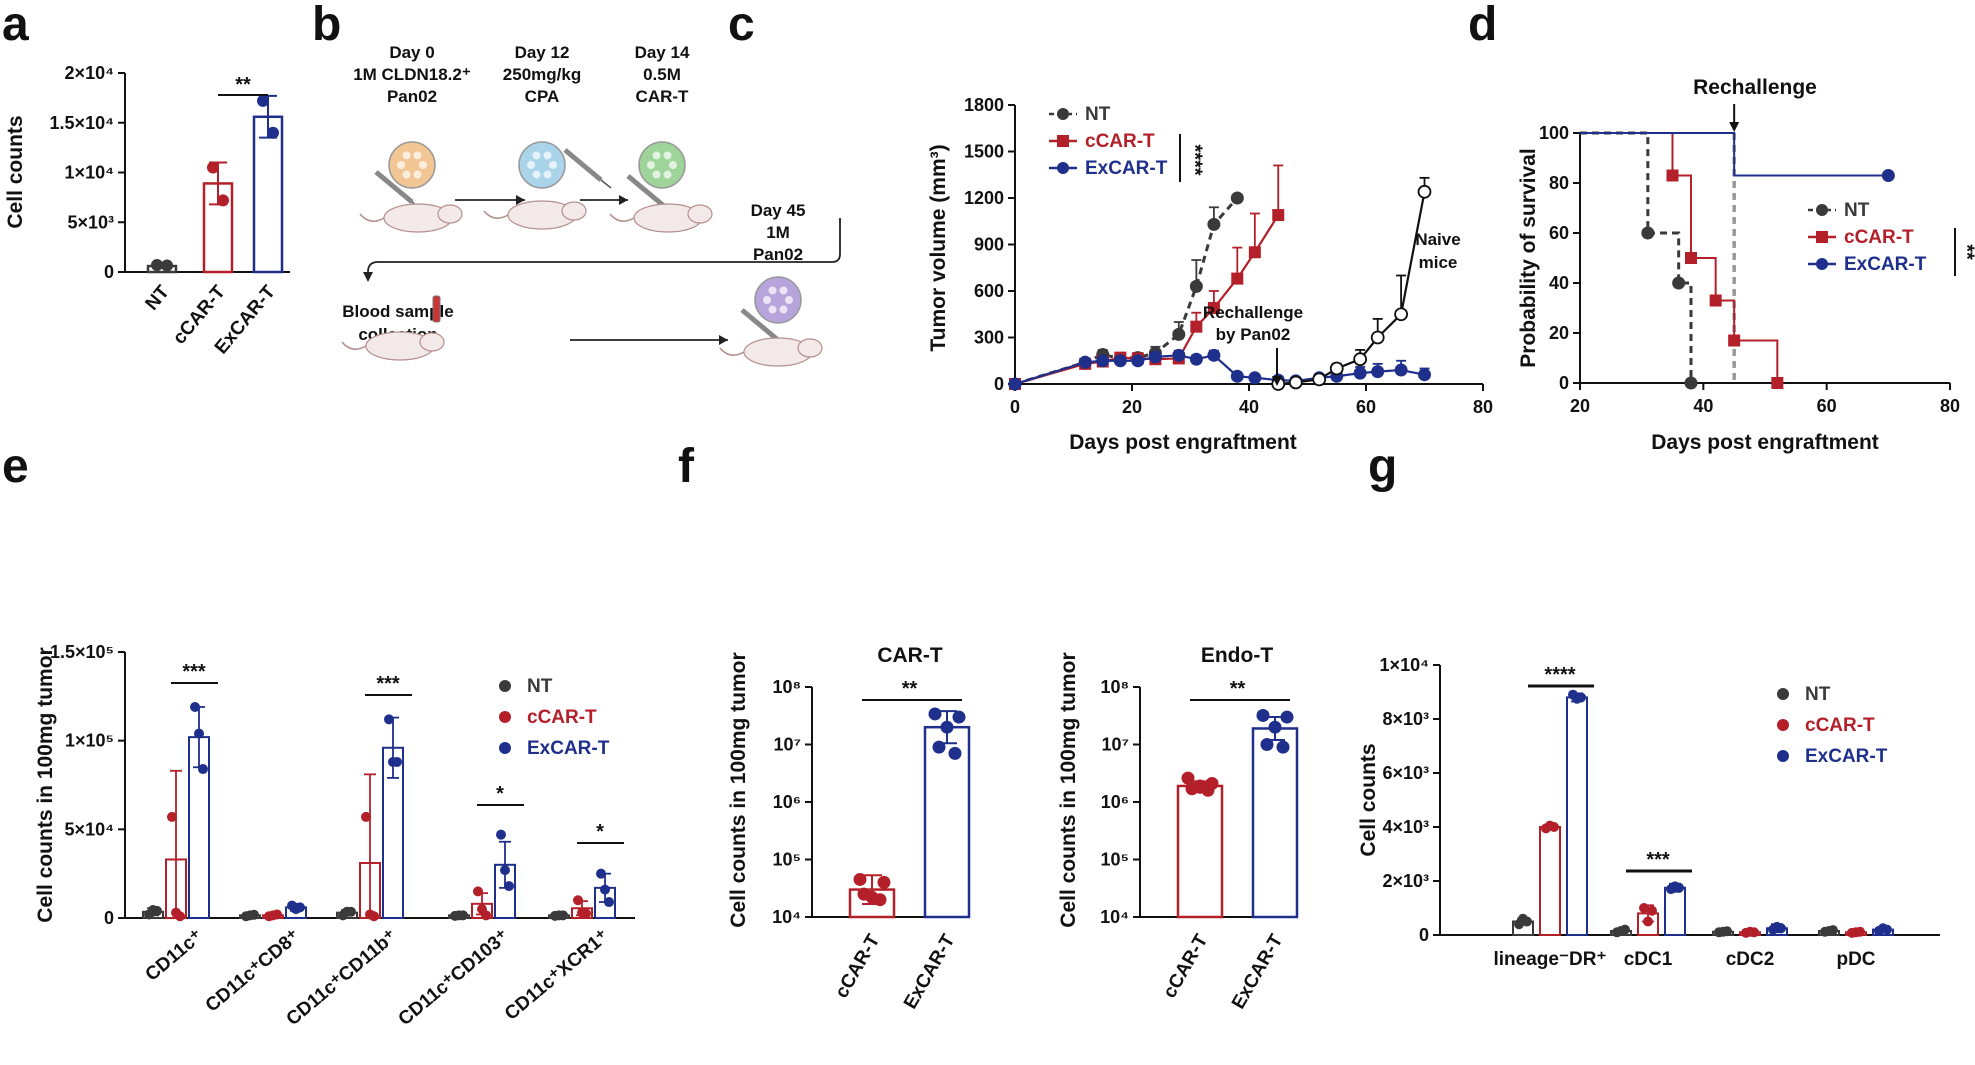 The image size is (1975, 1065). Describe the element at coordinates (109, 272) in the screenshot. I see `a-y-tick-label: 0` at that location.